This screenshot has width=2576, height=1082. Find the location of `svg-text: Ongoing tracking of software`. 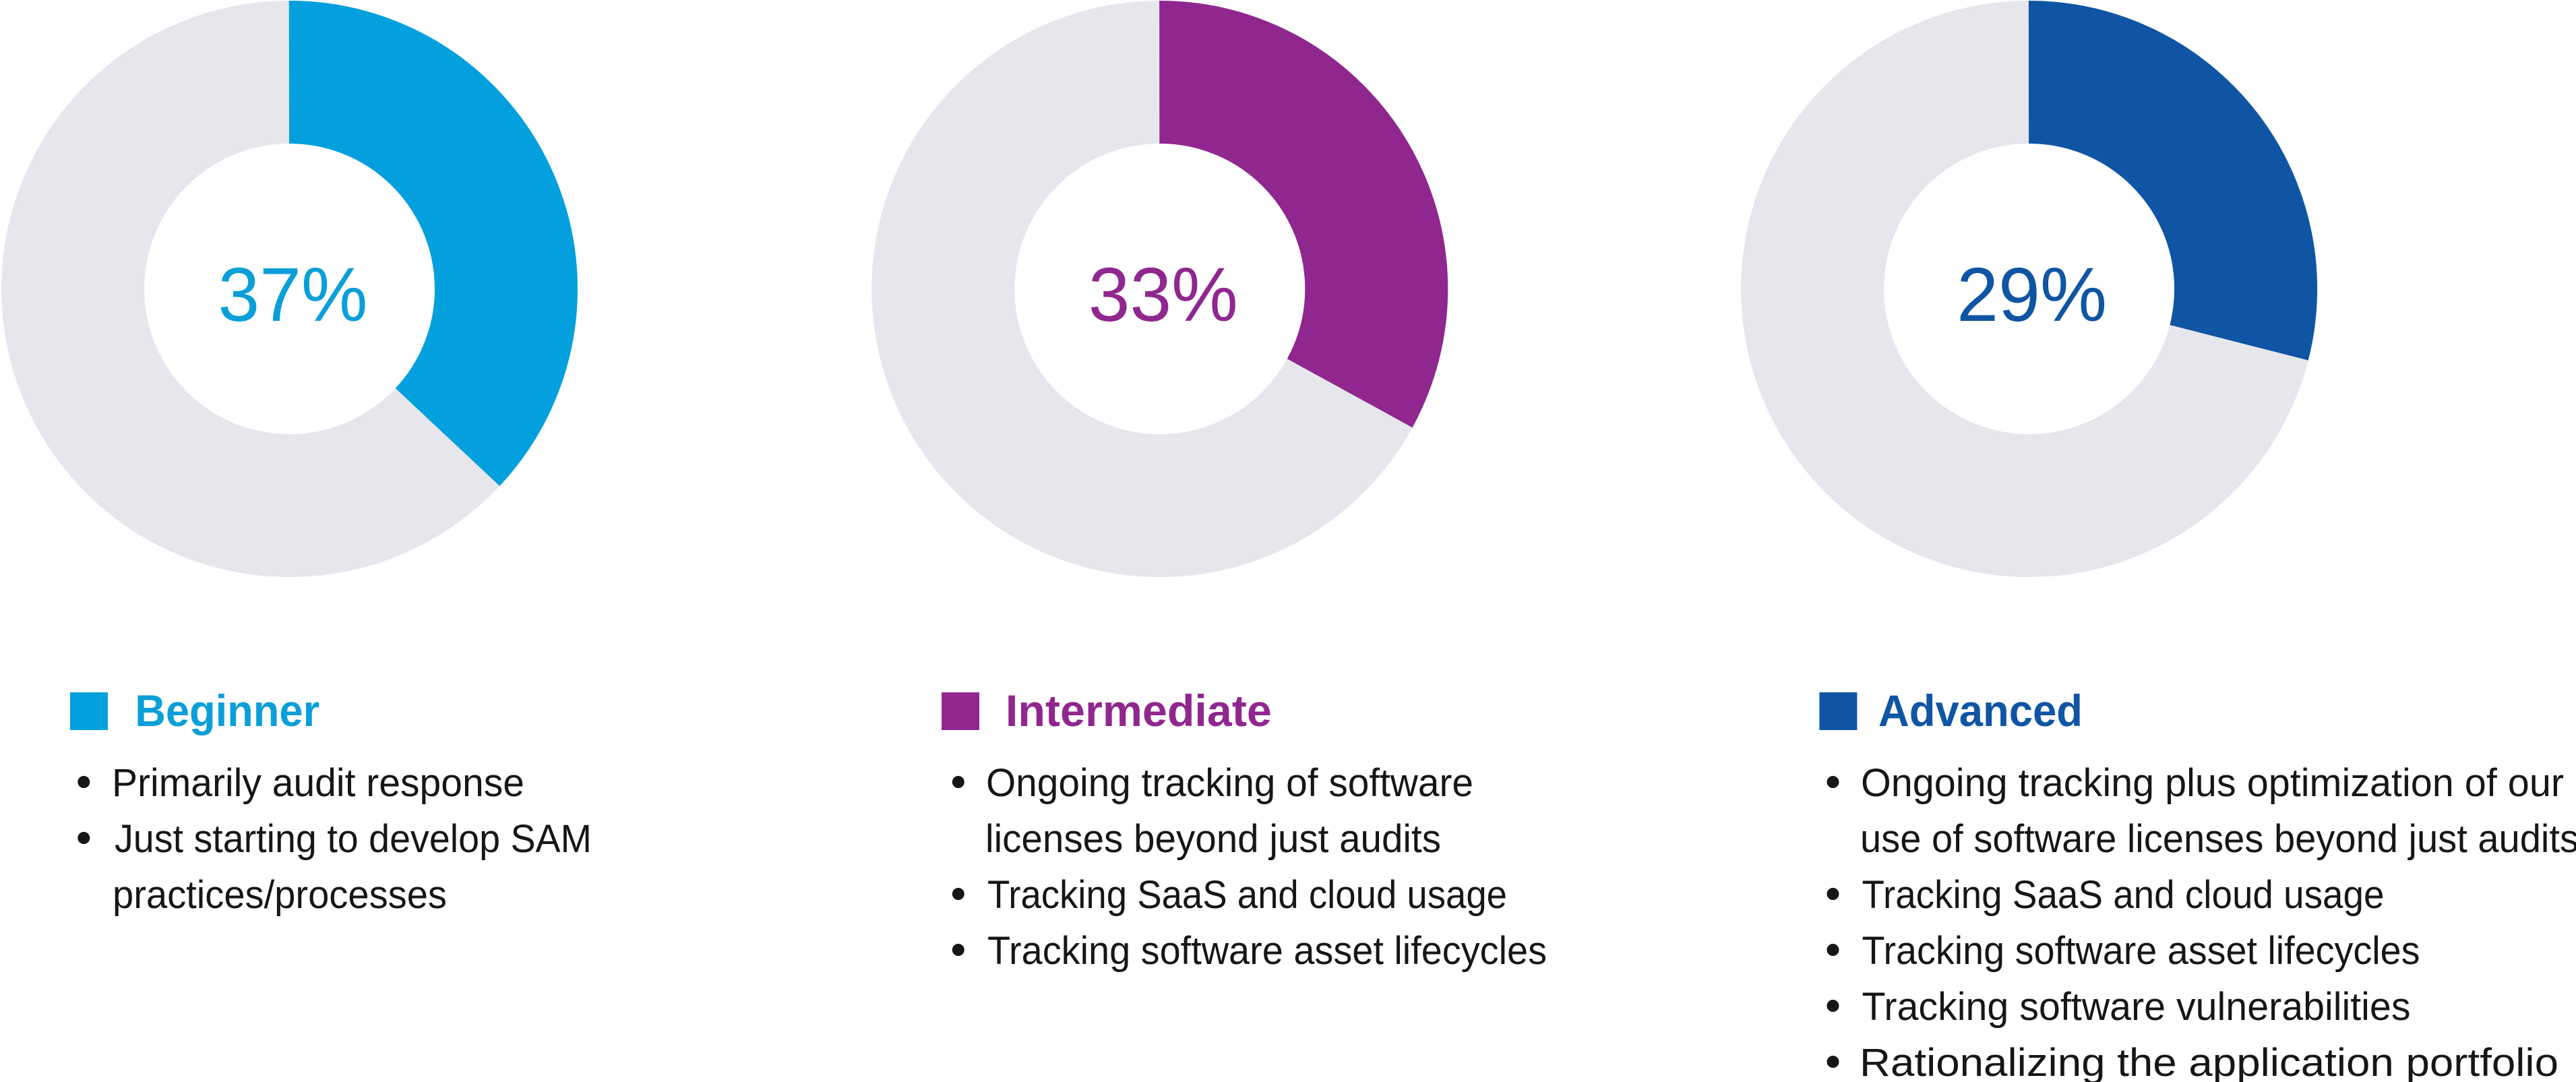

svg-text: Ongoing tracking of software is located at coordinates (1230, 783).